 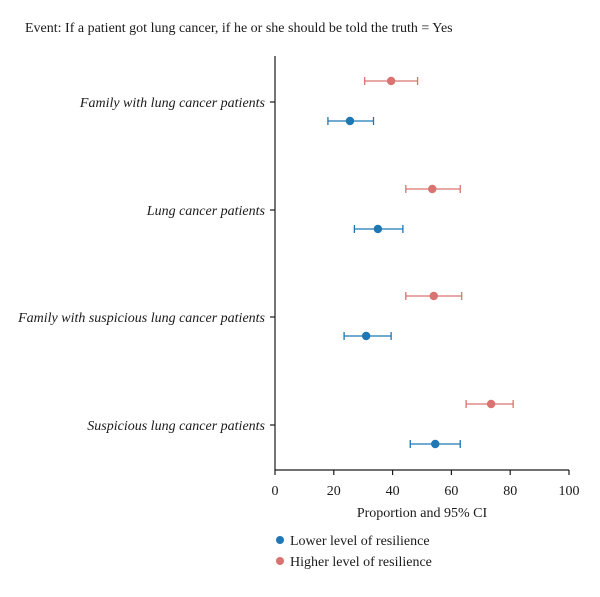 What do you see at coordinates (275, 491) in the screenshot?
I see `x-tick-label: 0` at bounding box center [275, 491].